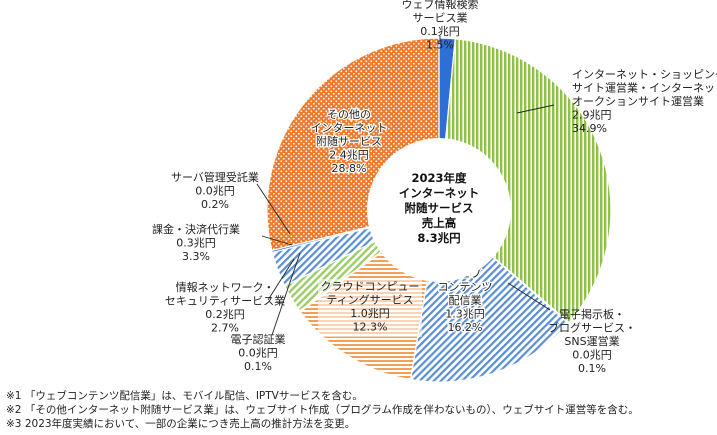 This screenshot has width=717, height=435. I want to click on center-total-label: 8.3兆円, so click(438, 238).